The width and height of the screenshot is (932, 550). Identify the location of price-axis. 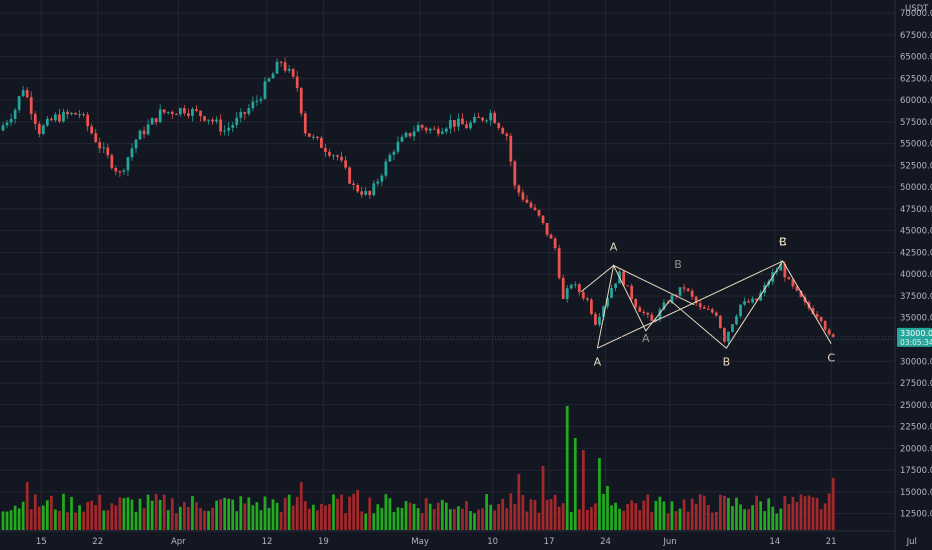
(913, 275).